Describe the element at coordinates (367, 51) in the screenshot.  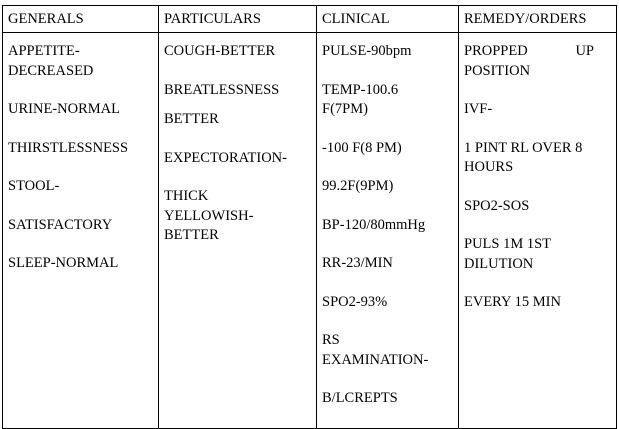
I see `clinical-item: PULSE-90bpm` at that location.